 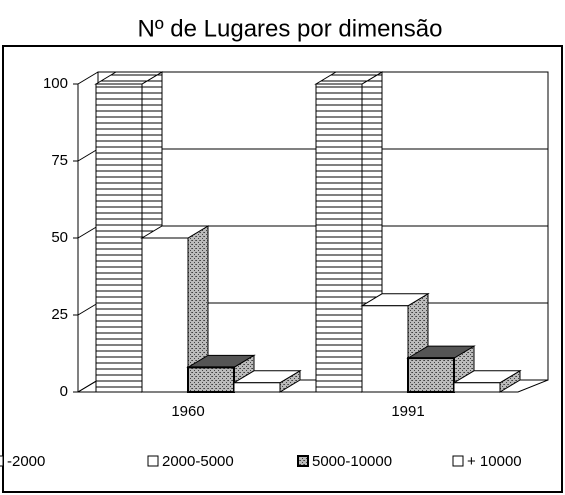 What do you see at coordinates (494, 461) in the screenshot?
I see `legend-label: + 10000` at bounding box center [494, 461].